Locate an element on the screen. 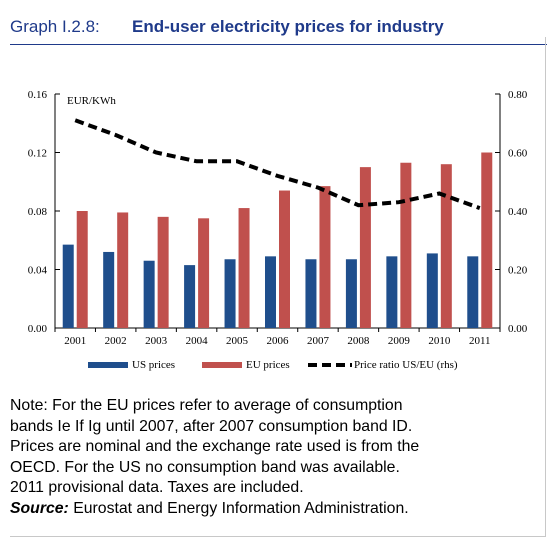 The image size is (556, 544). y-tick-label-left: 0.04 is located at coordinates (38, 271).